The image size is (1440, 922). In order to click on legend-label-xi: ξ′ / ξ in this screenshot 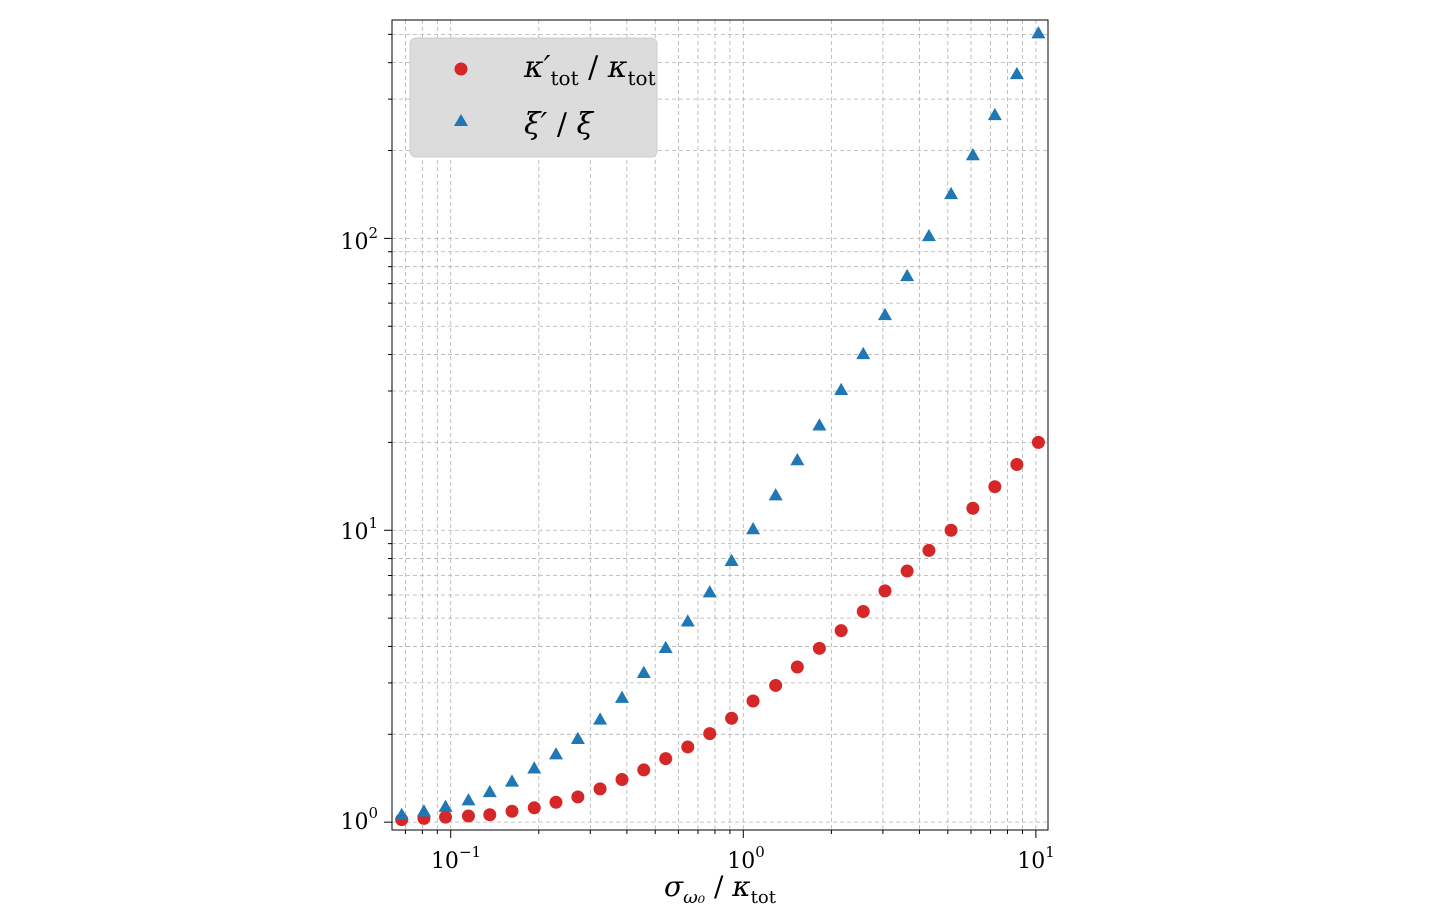, I will do `click(559, 124)`.